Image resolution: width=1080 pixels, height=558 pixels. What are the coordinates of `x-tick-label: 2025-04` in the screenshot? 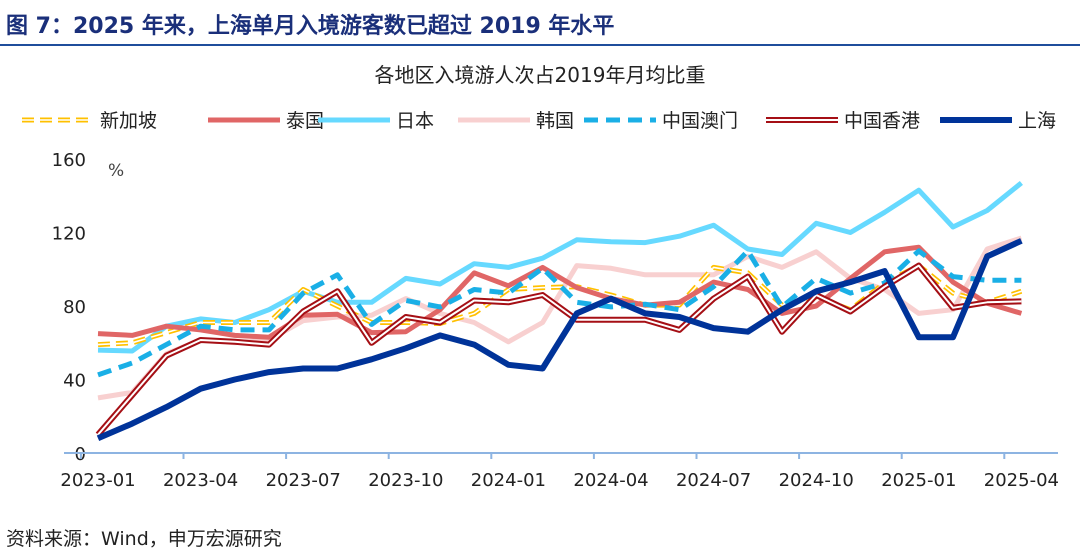 It's located at (1021, 480).